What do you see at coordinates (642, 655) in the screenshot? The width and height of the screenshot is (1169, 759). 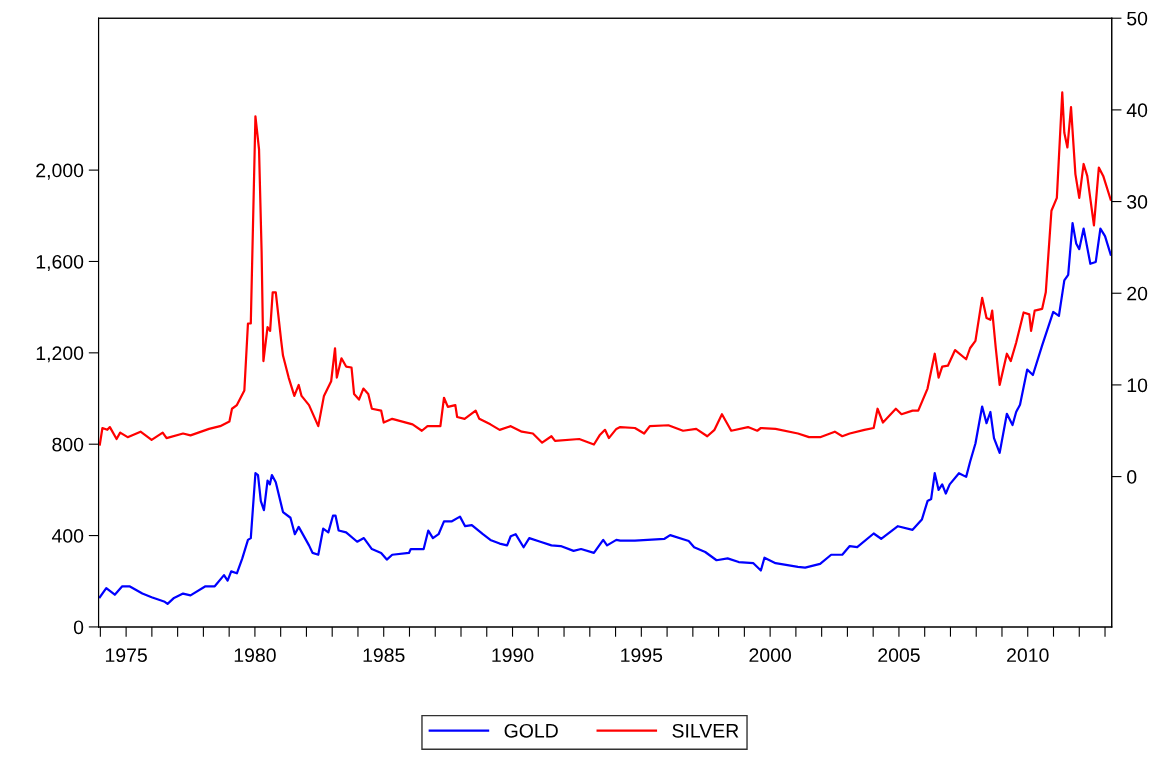 I see `x-tick-label: 1995` at bounding box center [642, 655].